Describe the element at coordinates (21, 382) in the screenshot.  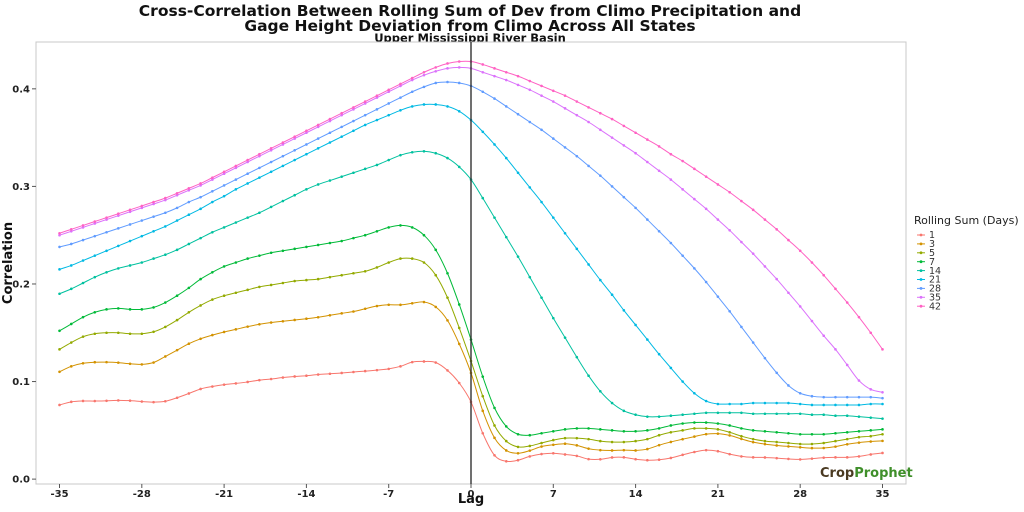
I see `y-tick-label: 0.1` at that location.